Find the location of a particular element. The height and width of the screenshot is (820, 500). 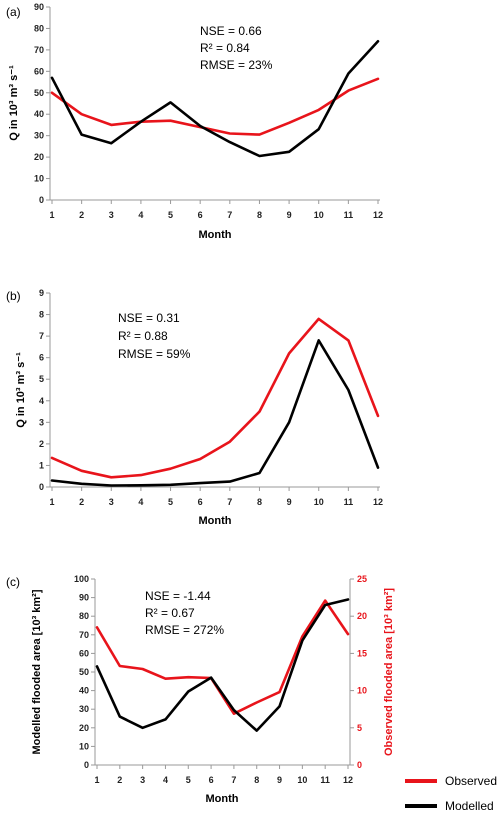

panel-a-y-tick-label: 50 is located at coordinates (39, 93).